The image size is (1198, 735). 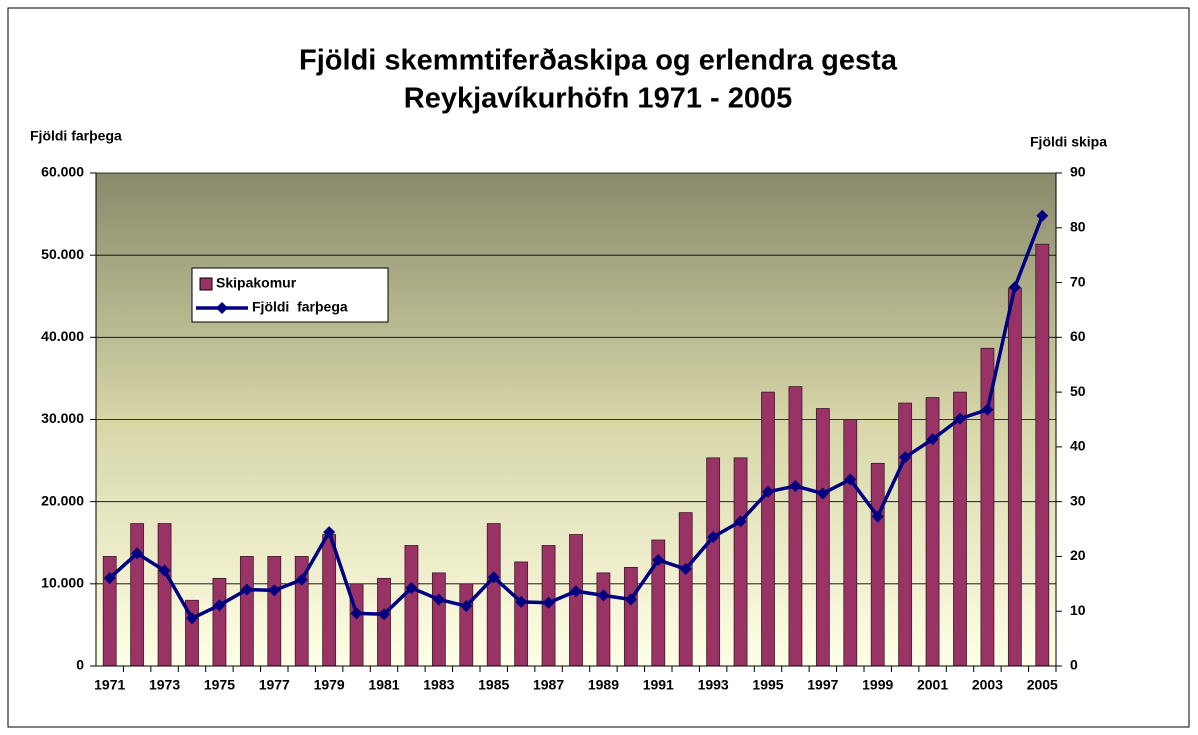 What do you see at coordinates (1078, 555) in the screenshot?
I see `y2-tick-label: 20` at bounding box center [1078, 555].